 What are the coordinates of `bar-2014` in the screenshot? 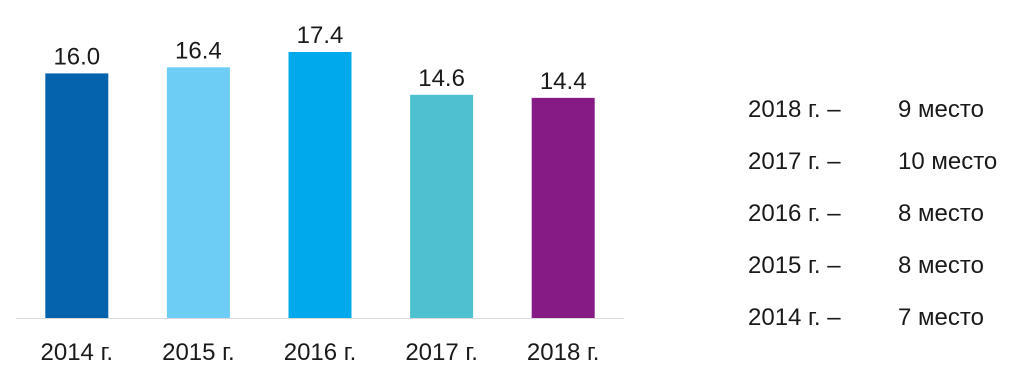 It's located at (77, 195).